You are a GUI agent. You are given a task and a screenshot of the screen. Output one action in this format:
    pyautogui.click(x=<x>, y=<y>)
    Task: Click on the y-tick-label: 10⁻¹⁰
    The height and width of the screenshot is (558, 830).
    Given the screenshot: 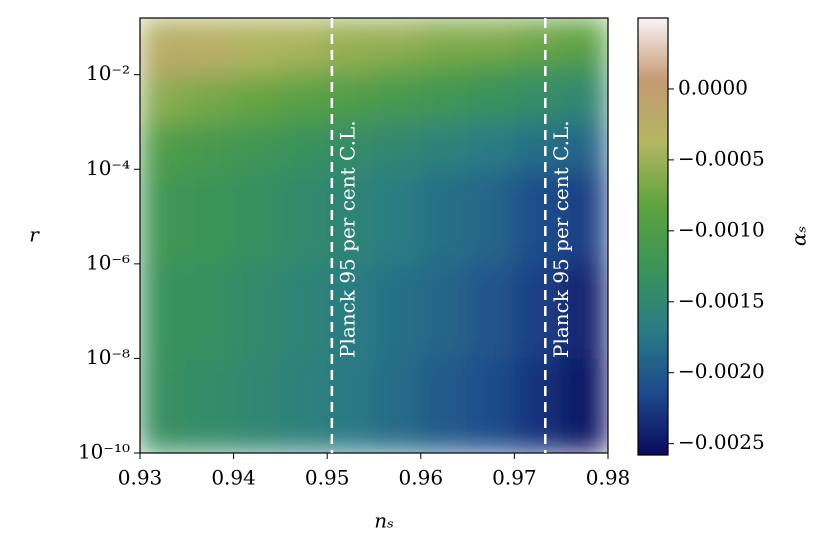 What is the action you would take?
    pyautogui.click(x=104, y=452)
    